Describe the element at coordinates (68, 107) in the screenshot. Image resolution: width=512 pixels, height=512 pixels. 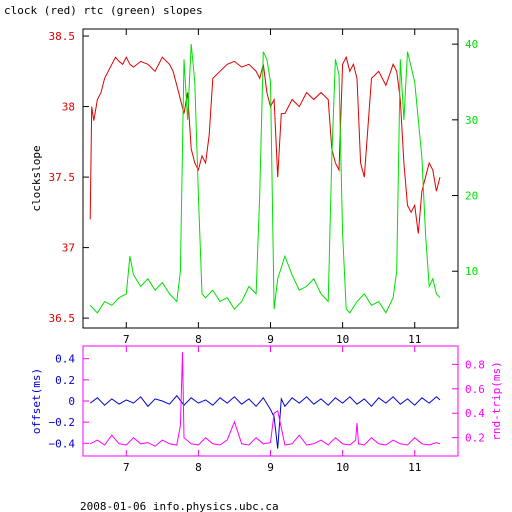
I see `y-tick-label: 38` at that location.